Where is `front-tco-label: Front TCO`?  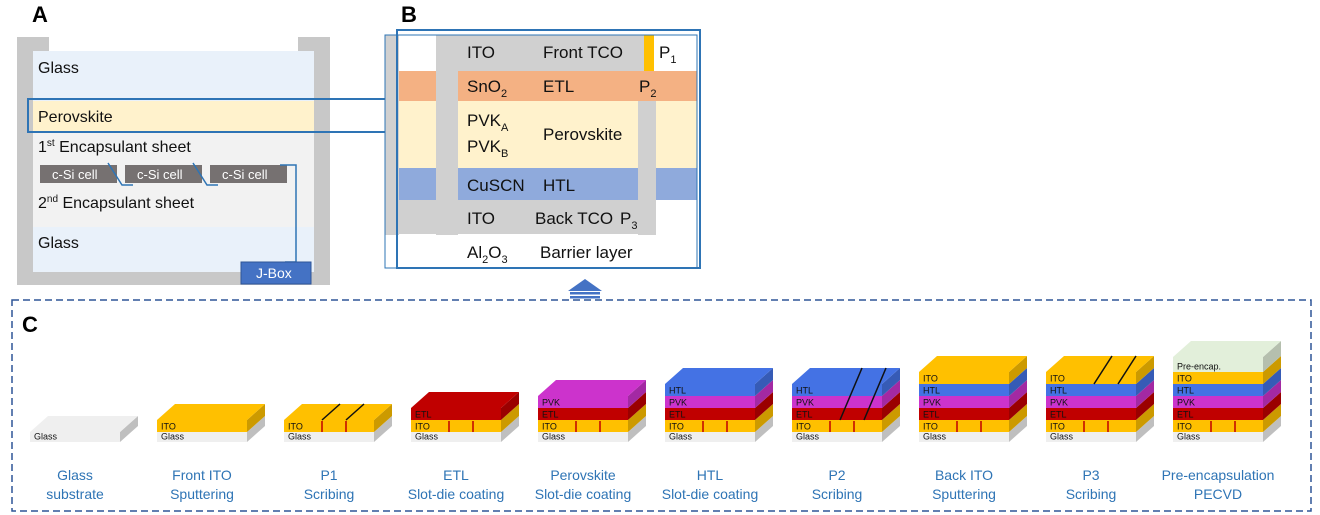
front-tco-label: Front TCO is located at coordinates (583, 52).